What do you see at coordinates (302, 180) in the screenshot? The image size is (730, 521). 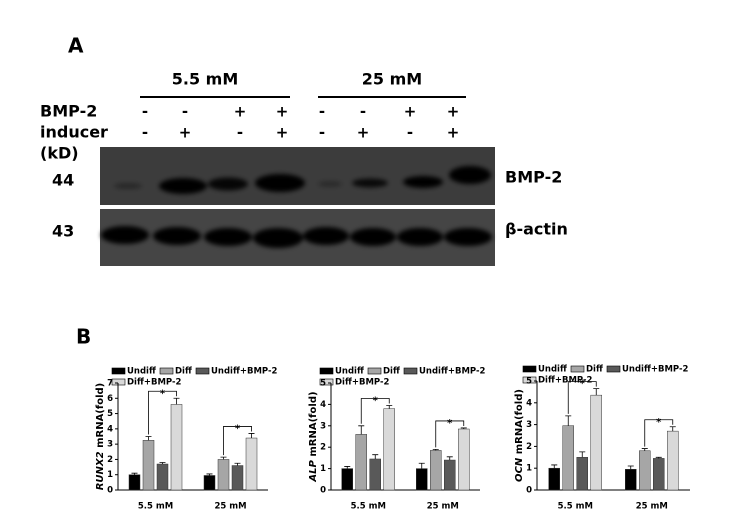 I see `bands-bmp2` at bounding box center [302, 180].